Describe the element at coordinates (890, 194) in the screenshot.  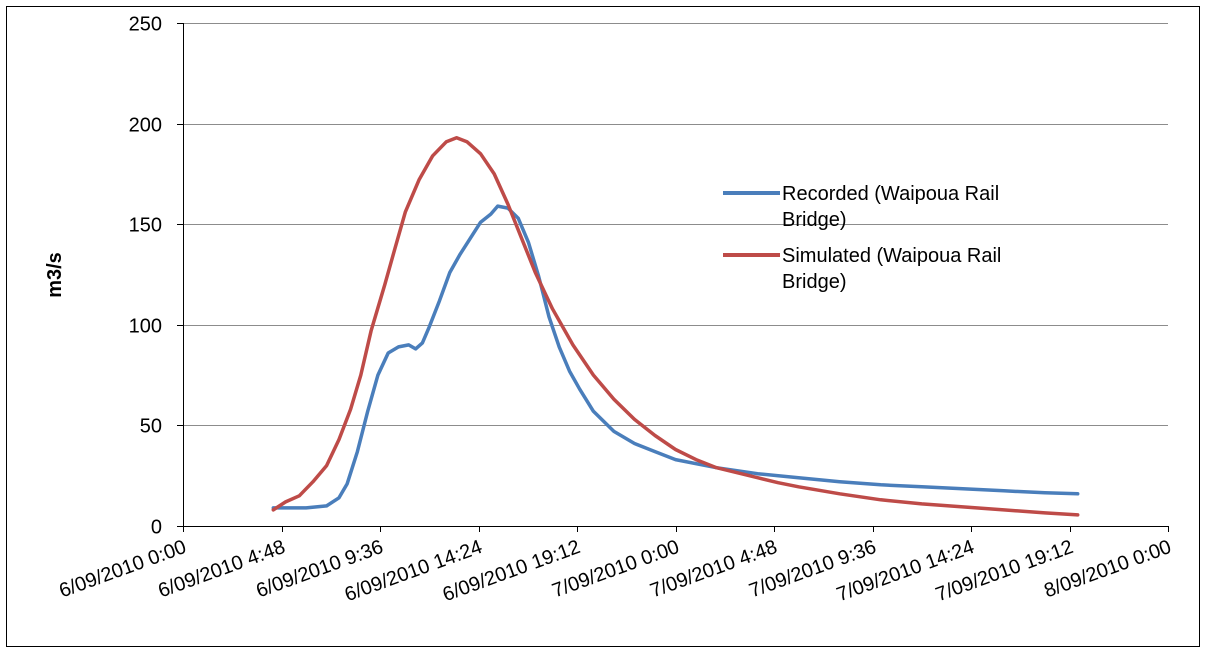
I see `legend-label: Recorded (Waipoua Rail` at that location.